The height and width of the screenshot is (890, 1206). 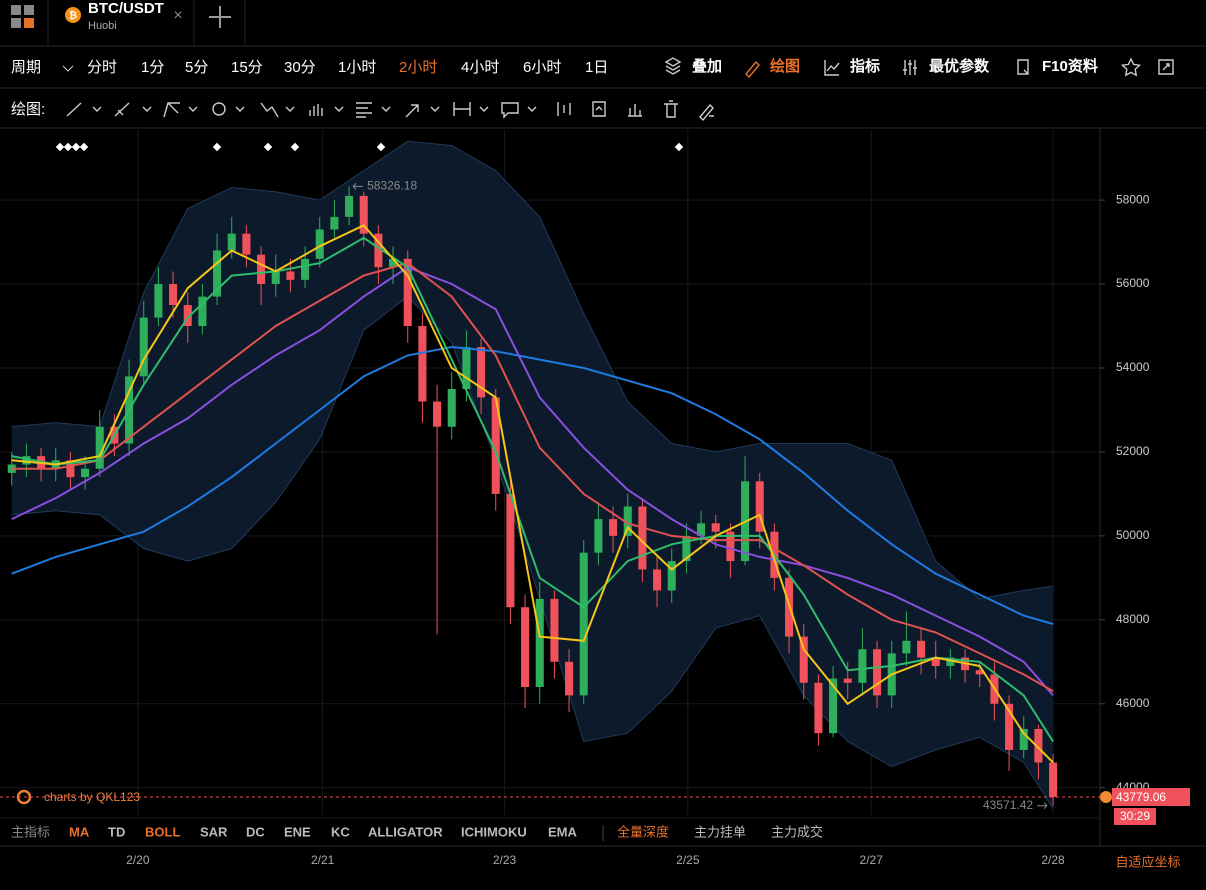 I want to click on depth-button: 主力成交, so click(x=797, y=831).